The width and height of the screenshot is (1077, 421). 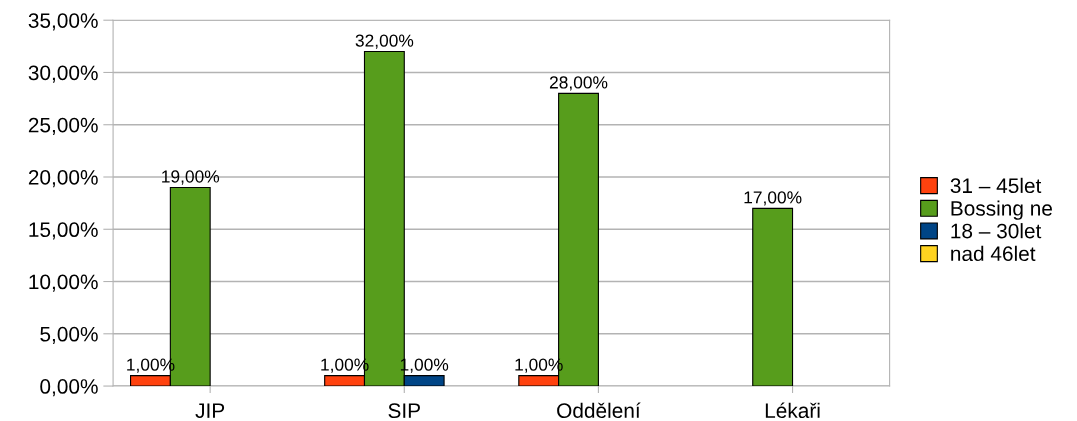 I want to click on y-tick-label: 20,00%, so click(x=63, y=179).